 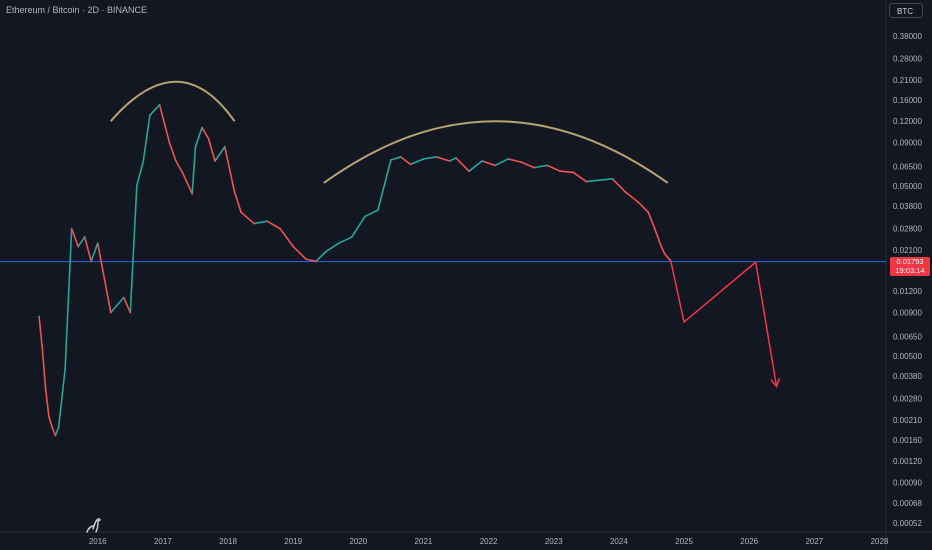 What do you see at coordinates (554, 541) in the screenshot?
I see `x-tick-label: 2023` at bounding box center [554, 541].